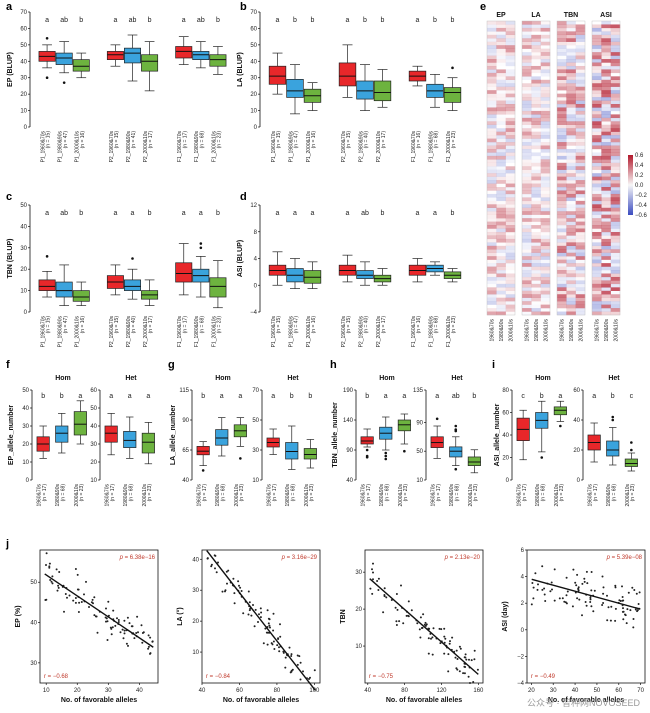  What do you see at coordinates (453, 20) in the screenshot?
I see `significance-letter: b` at bounding box center [453, 20].